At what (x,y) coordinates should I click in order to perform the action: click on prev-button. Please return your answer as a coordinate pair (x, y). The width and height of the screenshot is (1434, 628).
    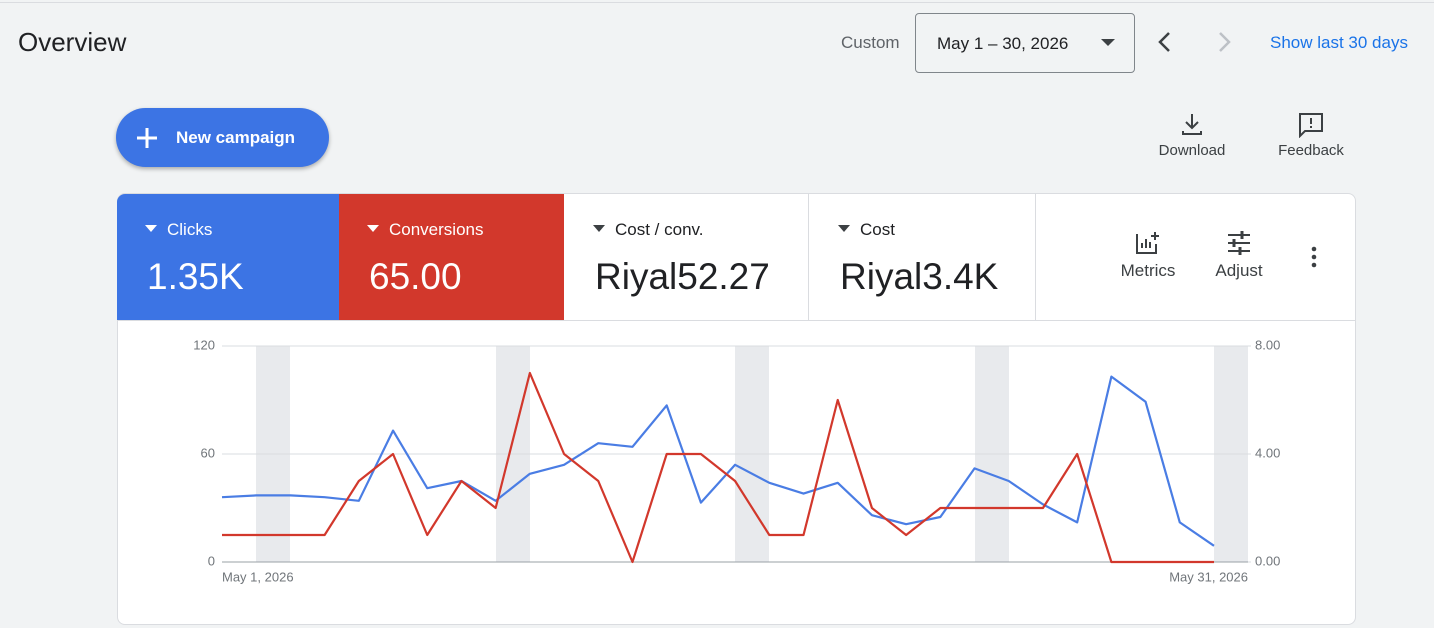
    Looking at the image, I should click on (1165, 42).